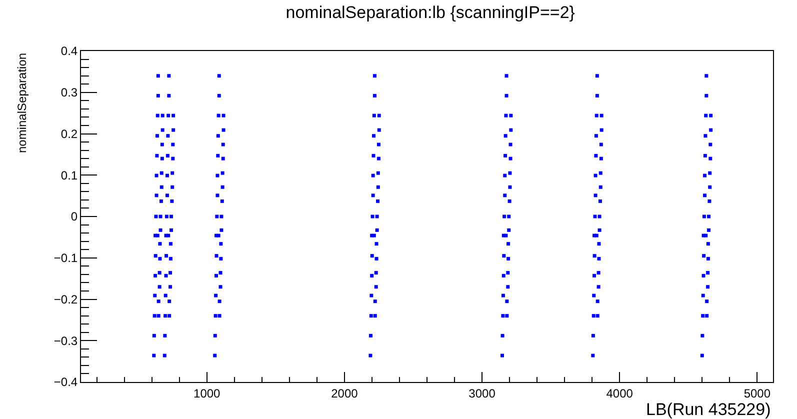  I want to click on y-axis-title: nominalSeparation, so click(22, 102).